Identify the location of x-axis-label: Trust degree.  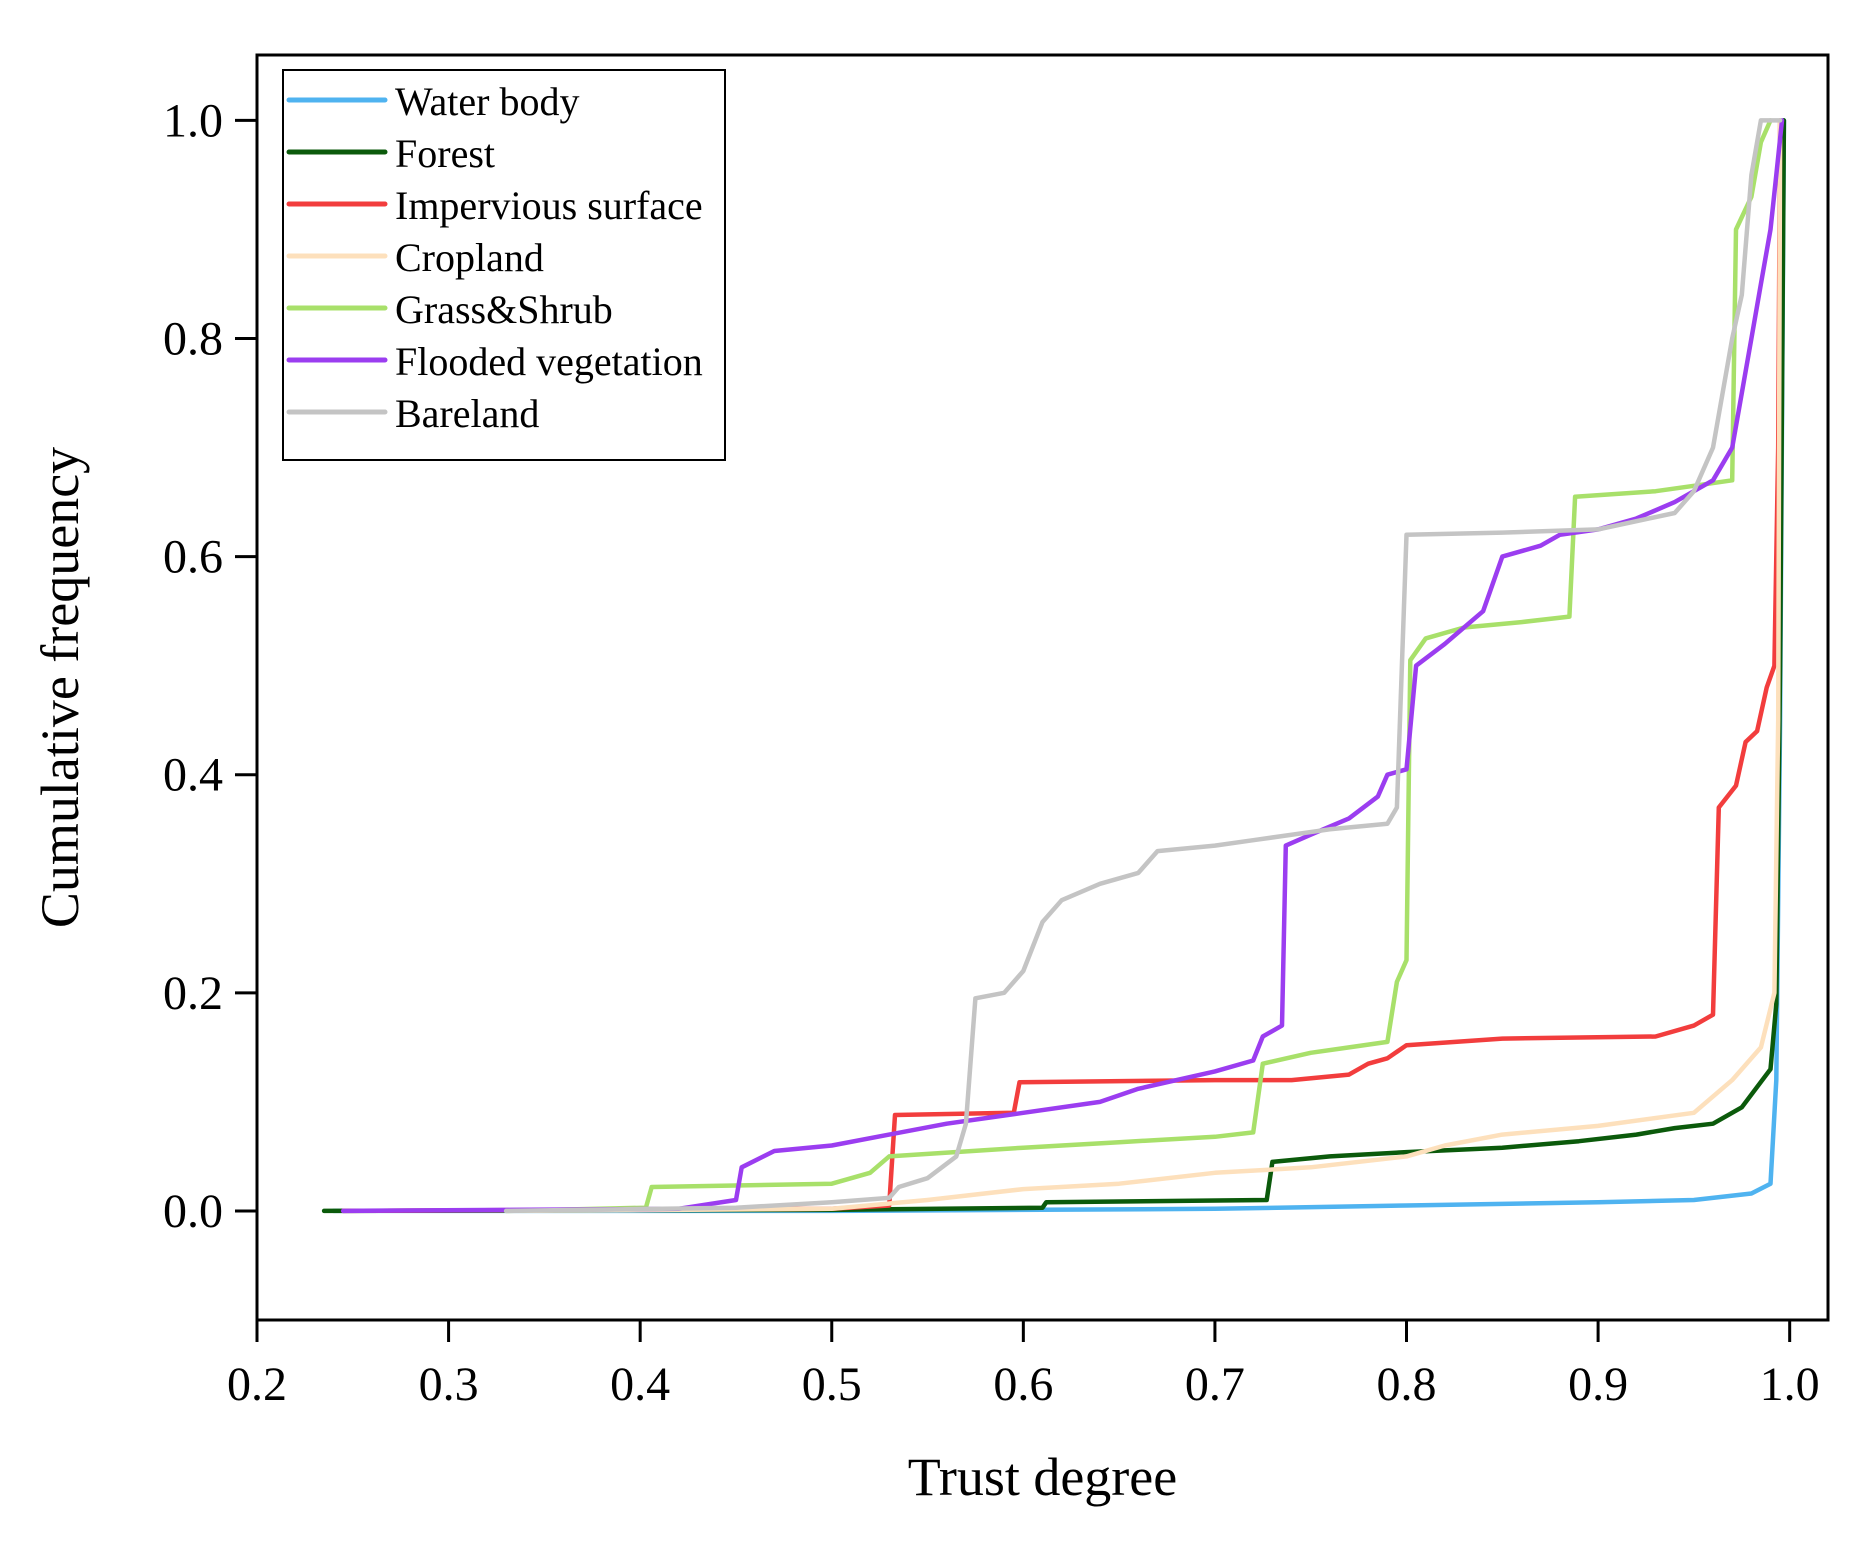
(1042, 1477).